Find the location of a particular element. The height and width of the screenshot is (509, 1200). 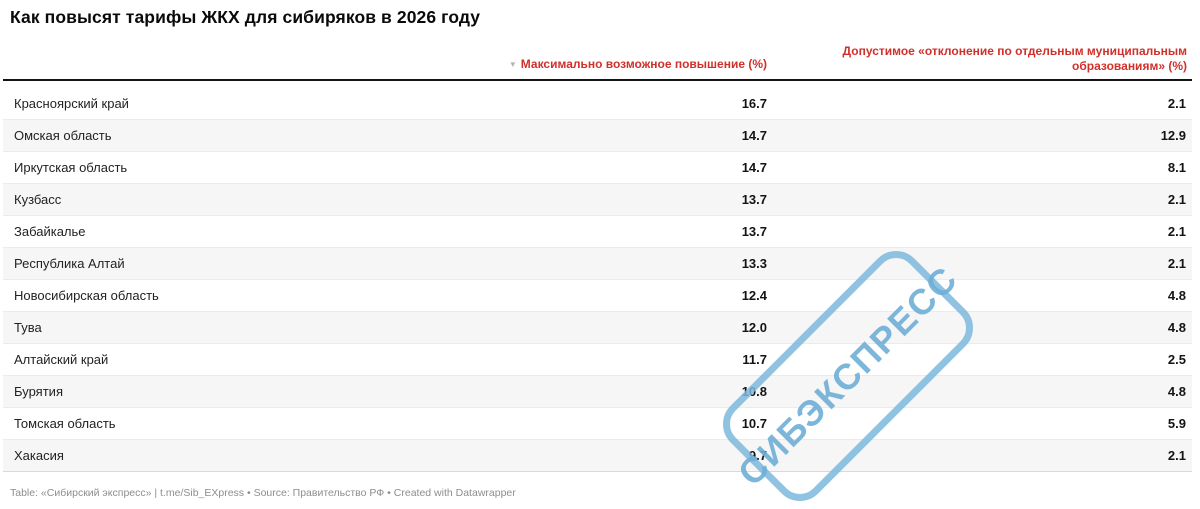

region-cell: Забайкалье is located at coordinates (50, 231).